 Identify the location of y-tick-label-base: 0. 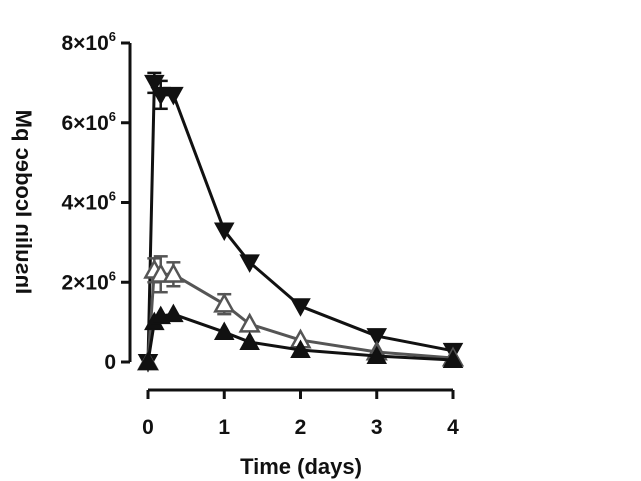
(110, 362).